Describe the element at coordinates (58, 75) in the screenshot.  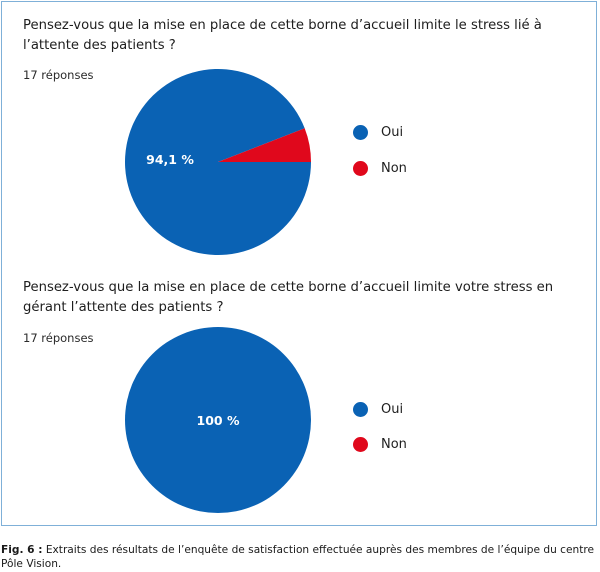
I see `question-1-response-count: 17 réponses` at that location.